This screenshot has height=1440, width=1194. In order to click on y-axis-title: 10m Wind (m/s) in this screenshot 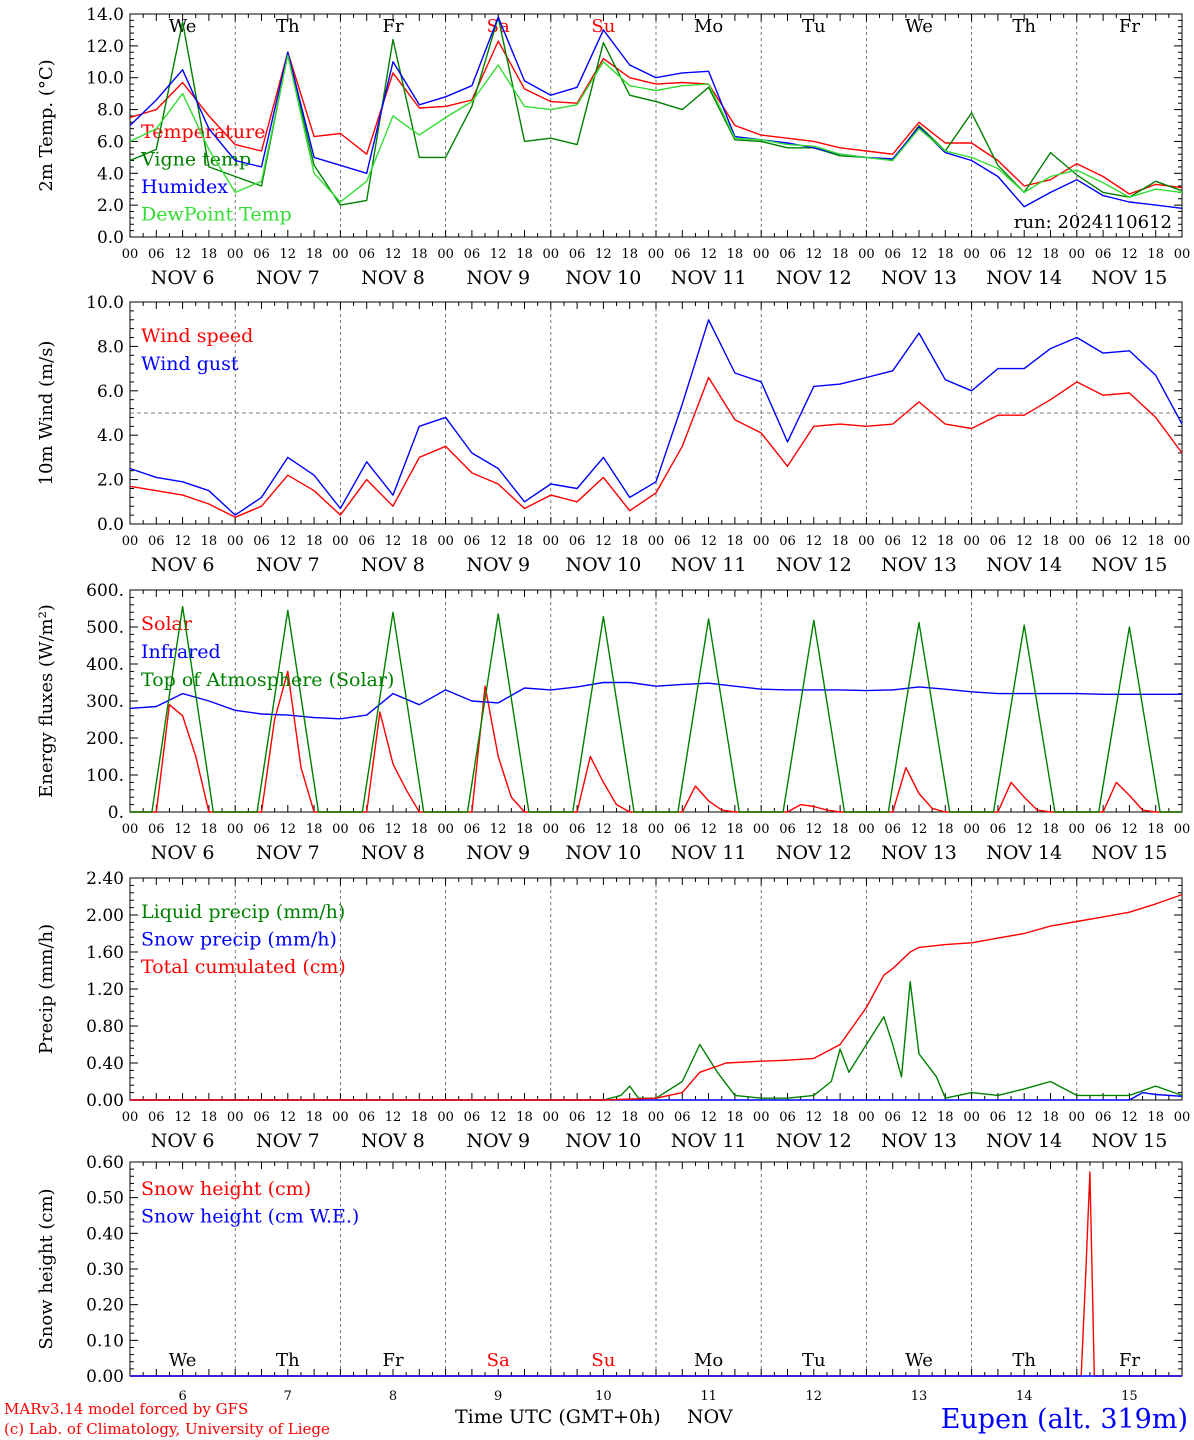, I will do `click(46, 413)`.